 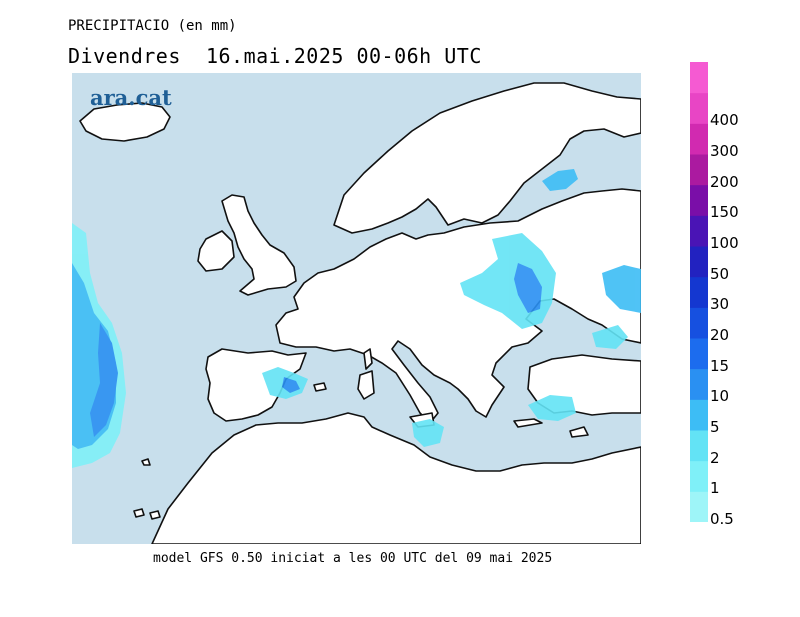 What do you see at coordinates (152, 26) in the screenshot?
I see `chart-title: PRECIPITACIO (en mm)` at bounding box center [152, 26].